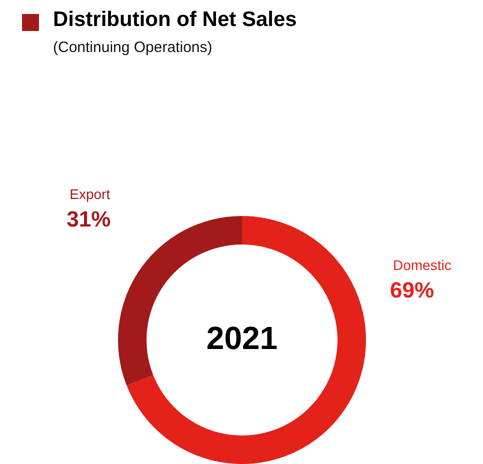 The width and height of the screenshot is (483, 464). Describe the element at coordinates (90, 194) in the screenshot. I see `slice-label: Export` at that location.